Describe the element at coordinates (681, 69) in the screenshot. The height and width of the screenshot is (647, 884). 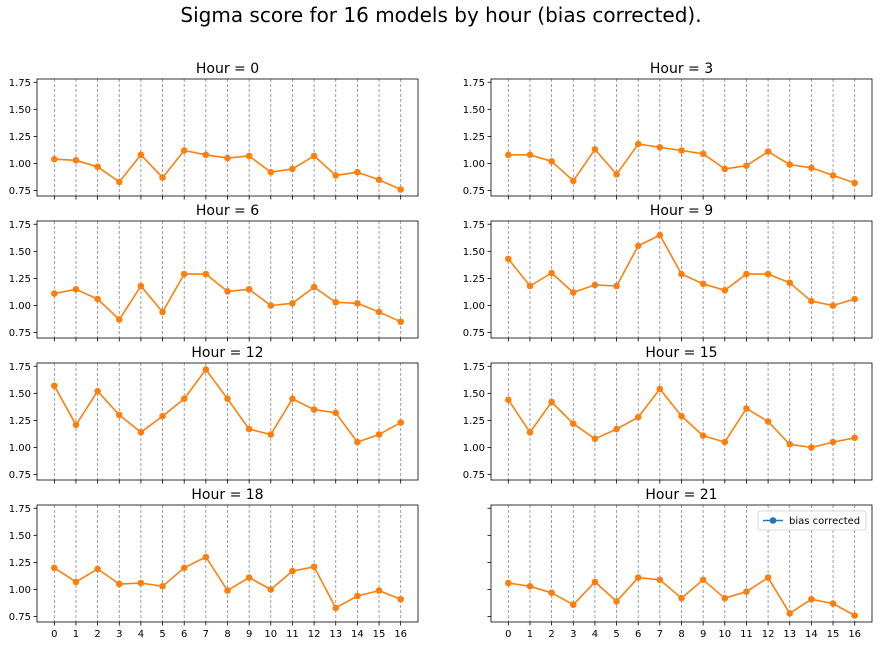
I see `panel-title: Hour = 3` at that location.